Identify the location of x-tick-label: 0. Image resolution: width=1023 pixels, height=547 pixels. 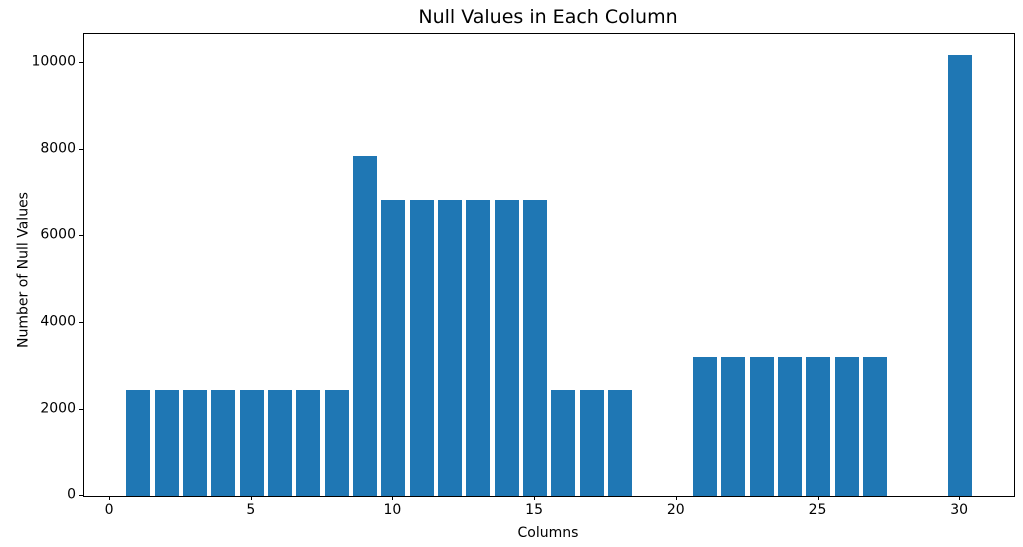
(109, 510).